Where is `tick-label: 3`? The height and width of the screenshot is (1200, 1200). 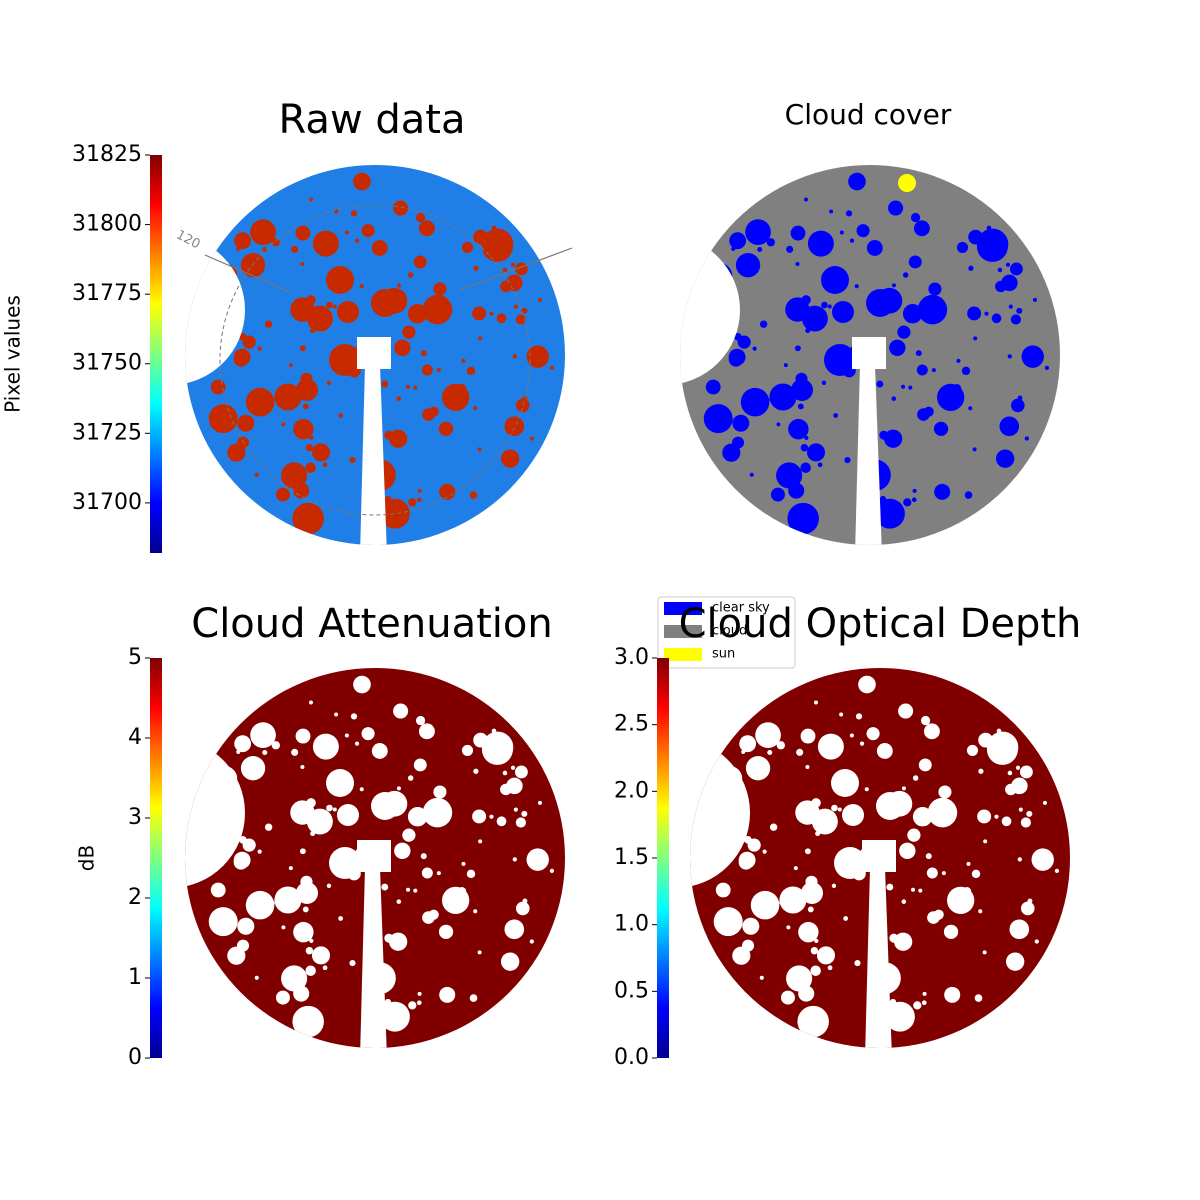
tick-label: 3 is located at coordinates (135, 817).